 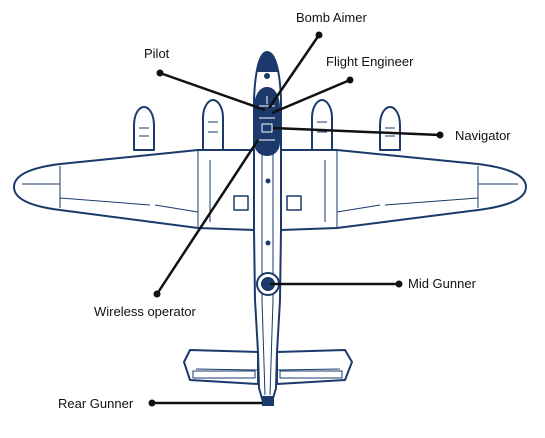 What do you see at coordinates (145, 311) in the screenshot?
I see `wireless-operator-label: Wireless operator` at bounding box center [145, 311].